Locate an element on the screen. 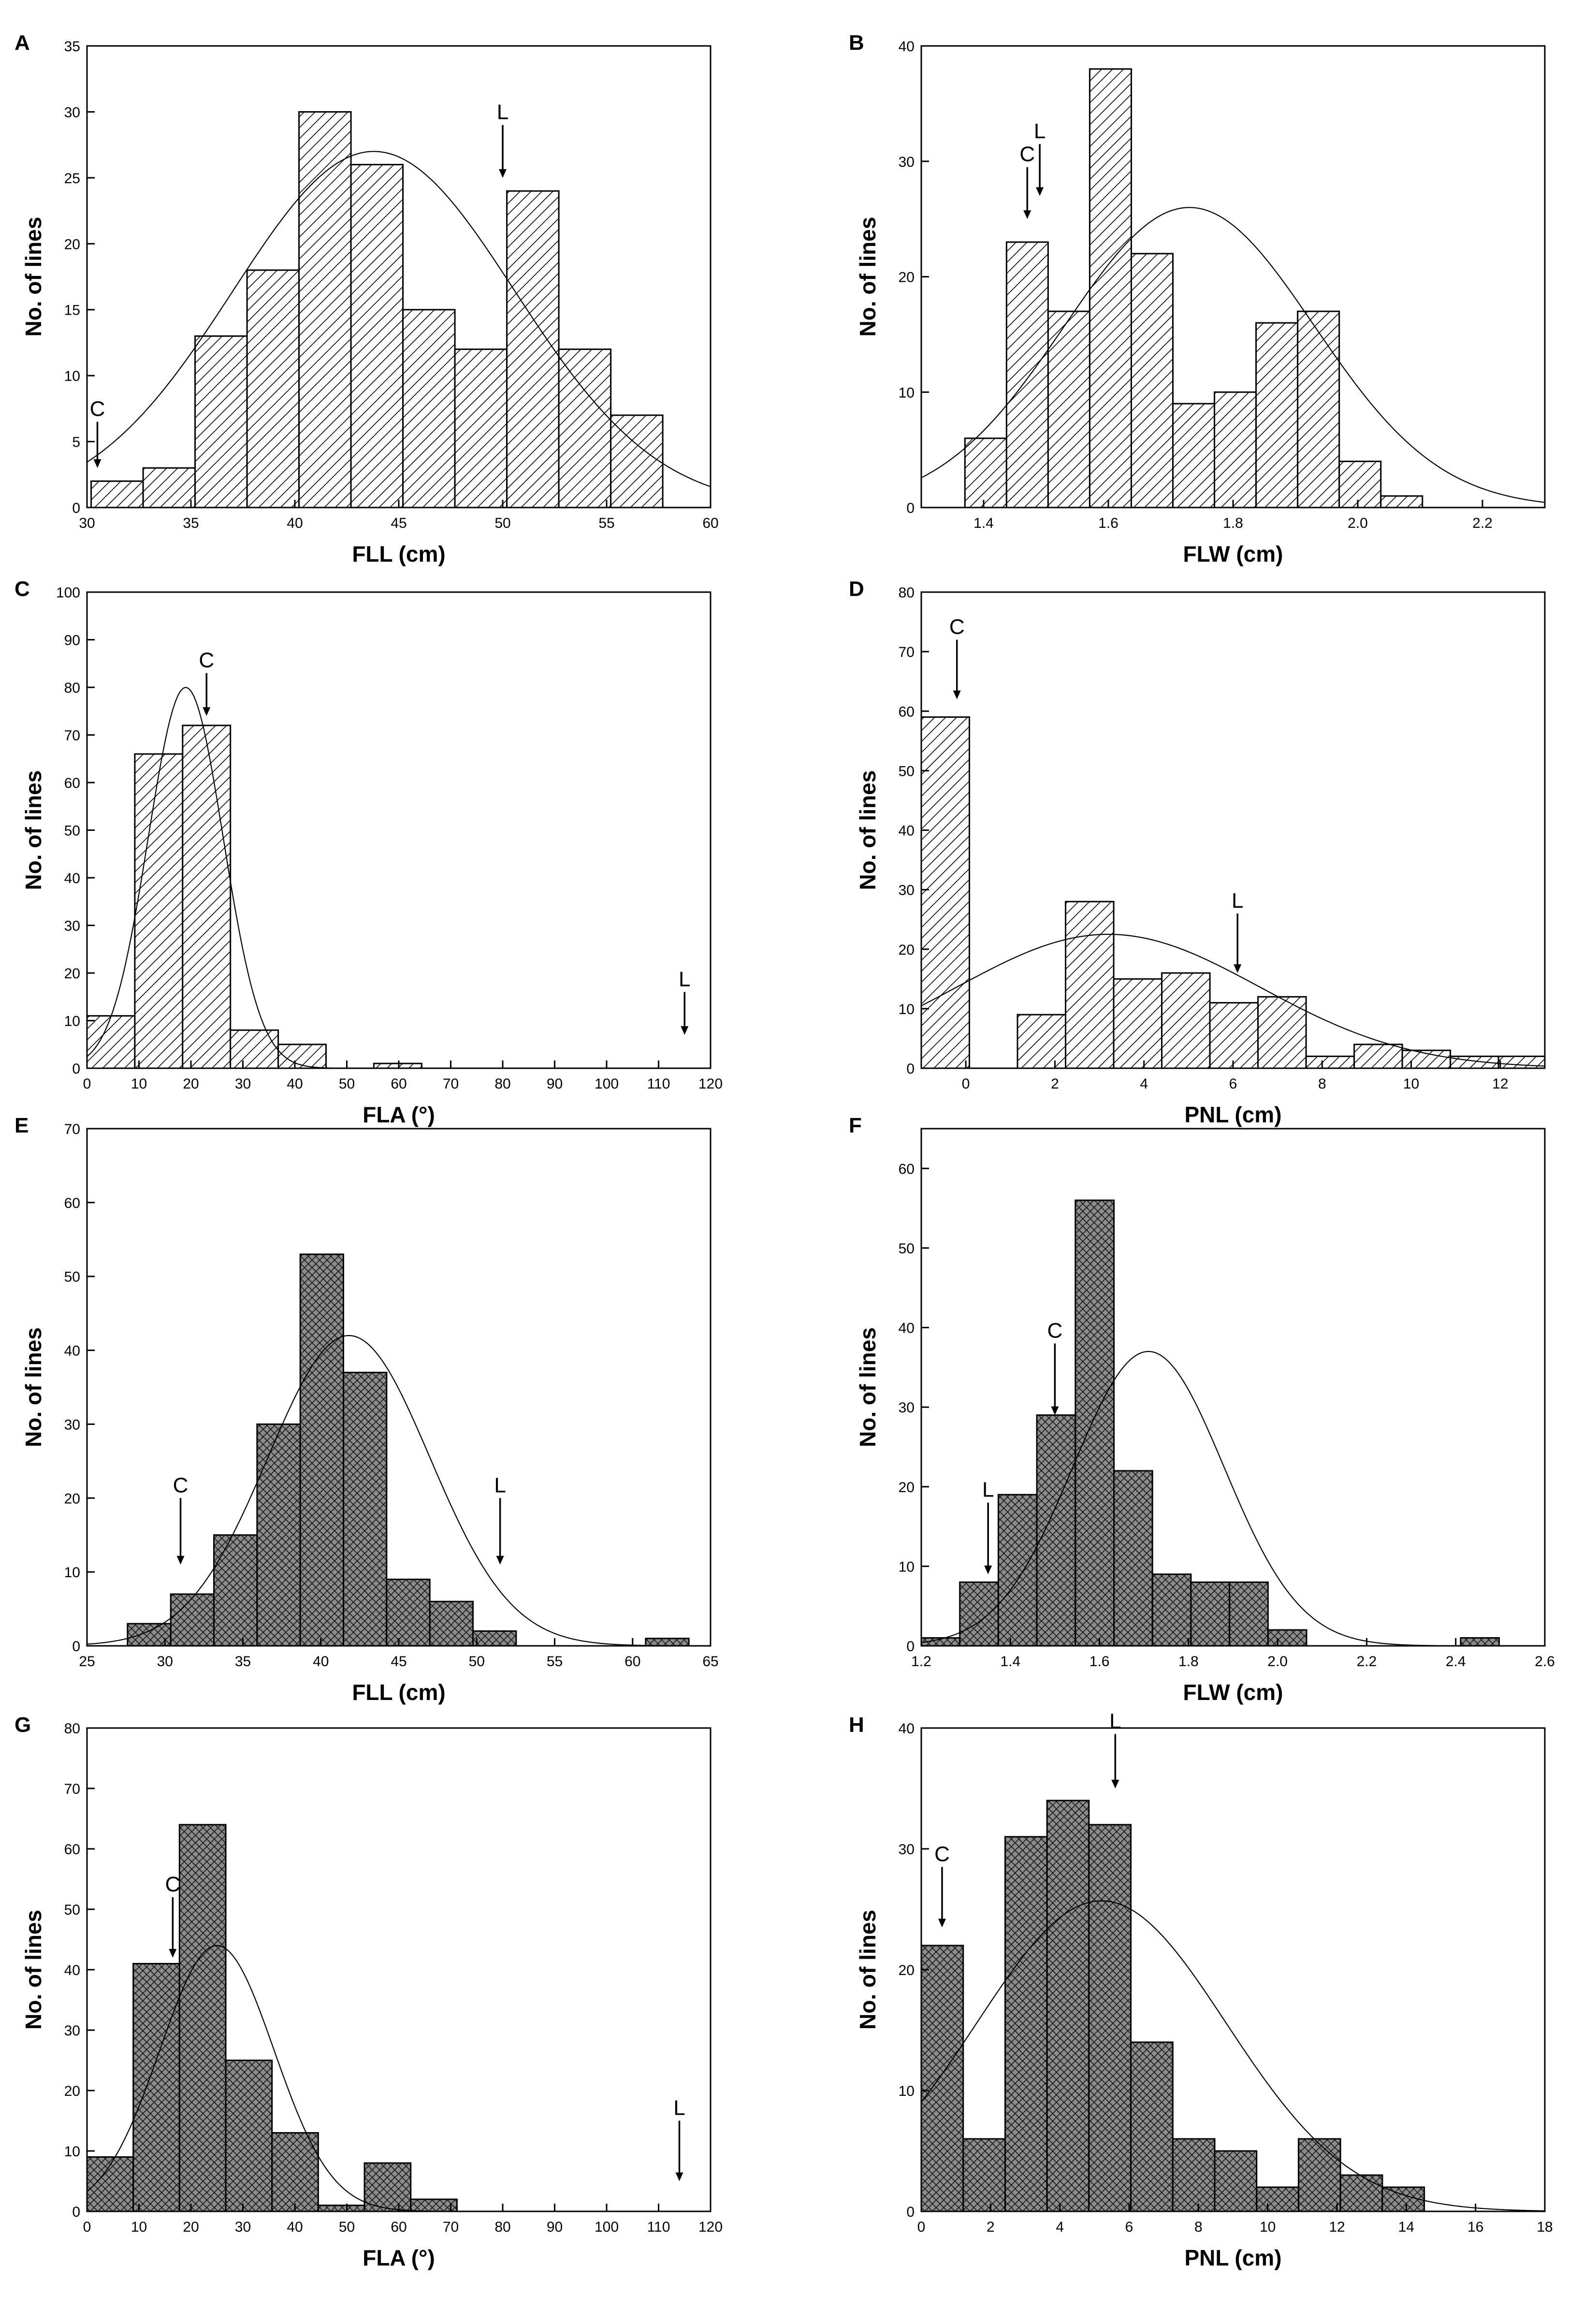 The width and height of the screenshot is (1583, 2324). normal-fit-curve is located at coordinates (1233, 1000).